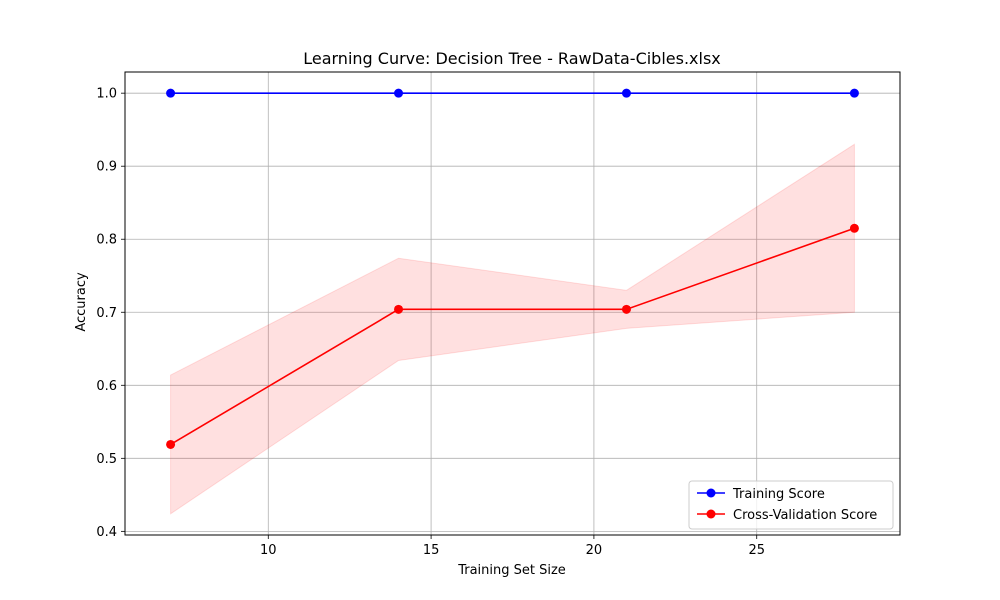 The width and height of the screenshot is (1000, 600). What do you see at coordinates (594, 550) in the screenshot?
I see `x-tick-label: 20` at bounding box center [594, 550].